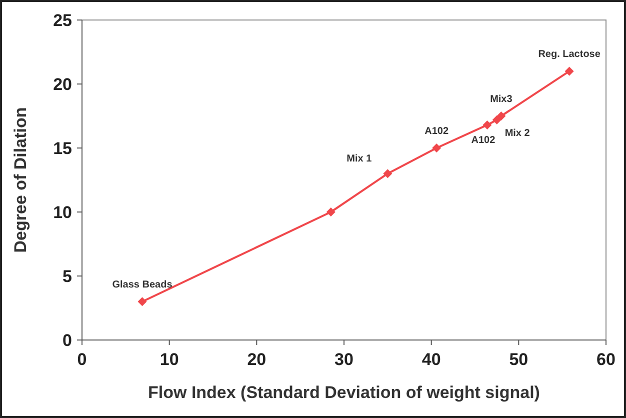  I want to click on y-tick-label: 5, so click(67, 276).